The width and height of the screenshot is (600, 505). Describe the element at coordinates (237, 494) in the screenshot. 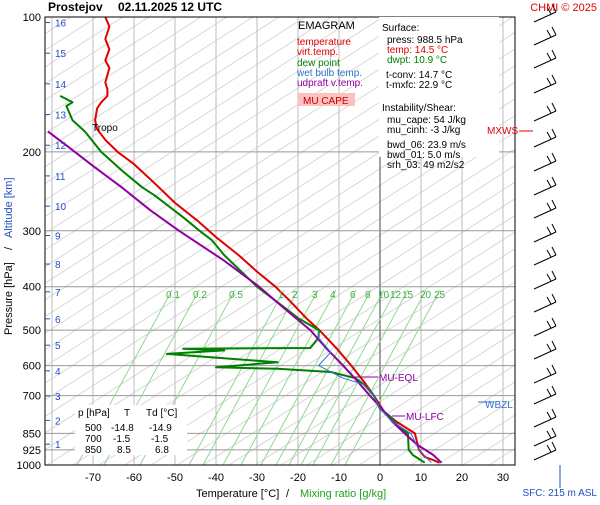

I see `x-axis-label: Temperature [°C]` at that location.